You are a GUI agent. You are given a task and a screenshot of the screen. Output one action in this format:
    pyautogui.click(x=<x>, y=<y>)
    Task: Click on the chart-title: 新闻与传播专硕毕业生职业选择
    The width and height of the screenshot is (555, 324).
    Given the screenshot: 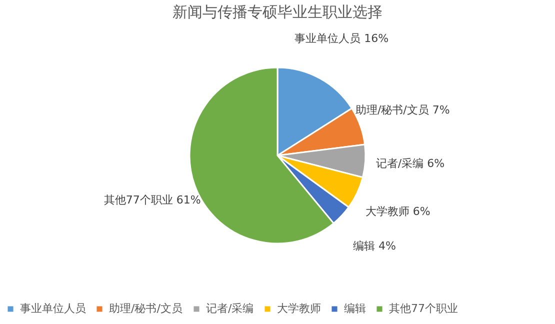 What is the action you would take?
    pyautogui.click(x=277, y=12)
    